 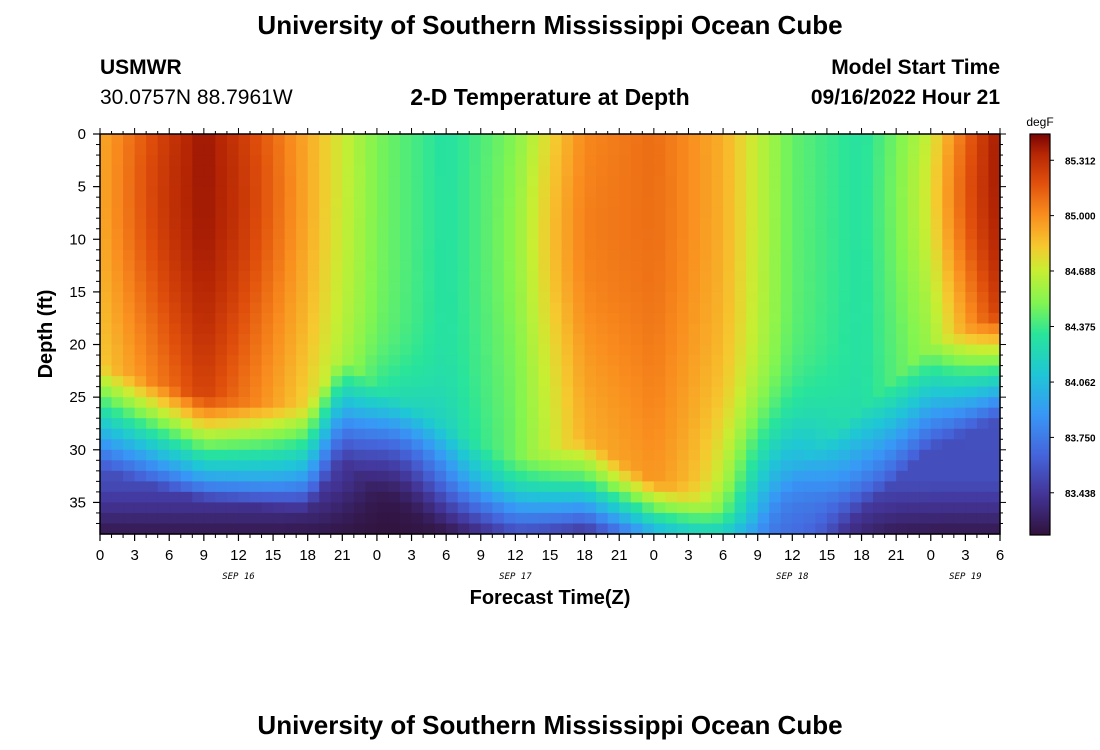 I want to click on x-tick-label: 3, so click(x=965, y=555).